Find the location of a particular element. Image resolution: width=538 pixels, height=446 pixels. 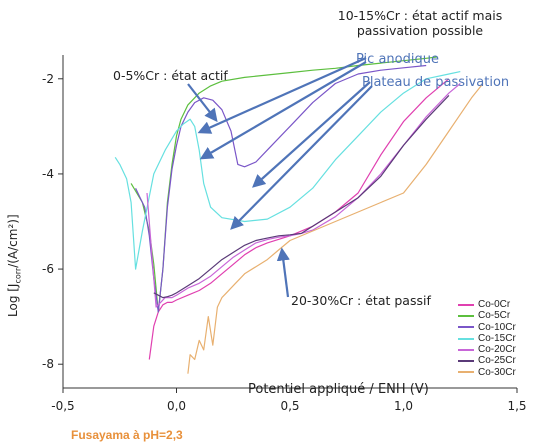

annotation-20-30cr: 20-30%Cr : état passif is located at coordinates (361, 300).